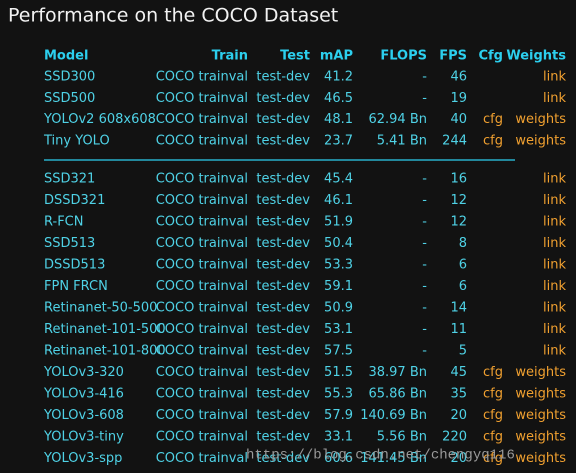 This screenshot has width=576, height=473. Describe the element at coordinates (69, 179) in the screenshot. I see `model-cell: SSD321` at that location.